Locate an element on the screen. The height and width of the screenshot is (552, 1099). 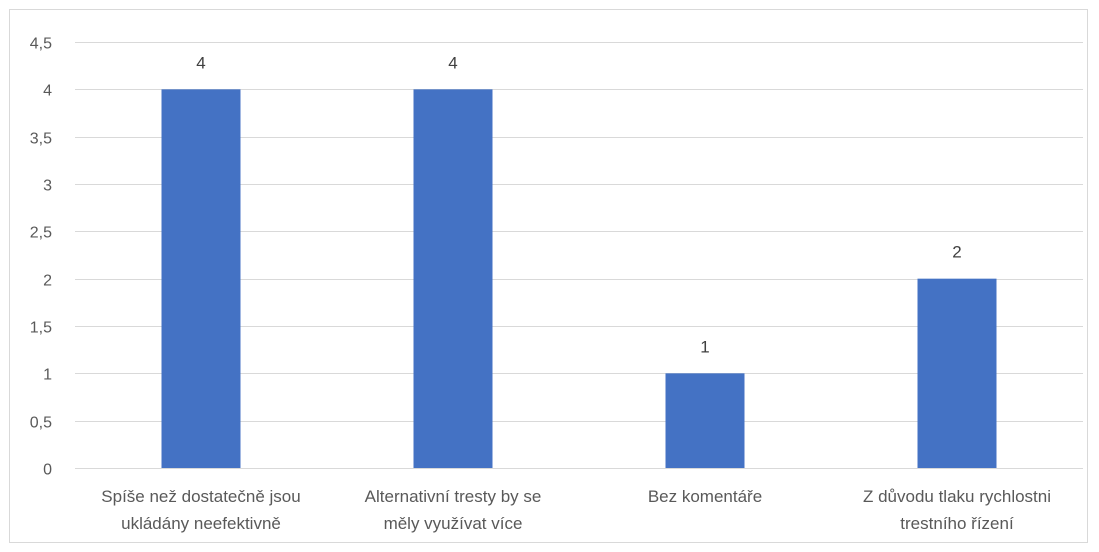
y-tick-label: 2 is located at coordinates (47, 281).